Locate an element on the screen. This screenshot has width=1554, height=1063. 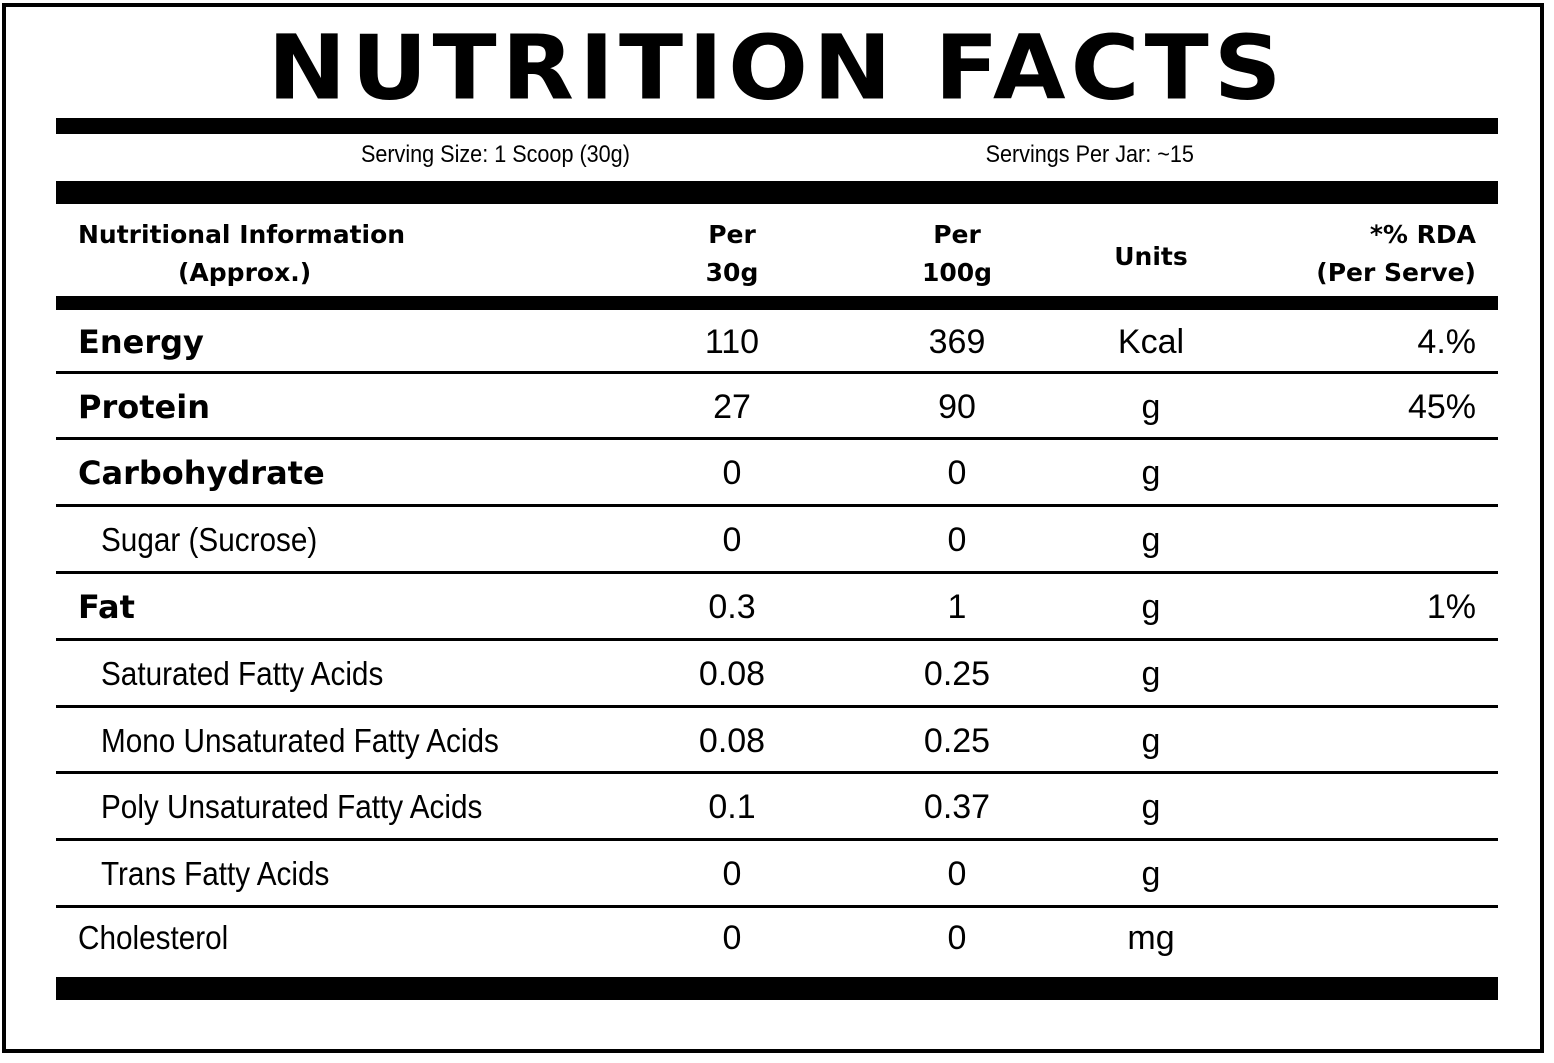
row-name: Mono Unsaturated Fatty Acids is located at coordinates (300, 740).